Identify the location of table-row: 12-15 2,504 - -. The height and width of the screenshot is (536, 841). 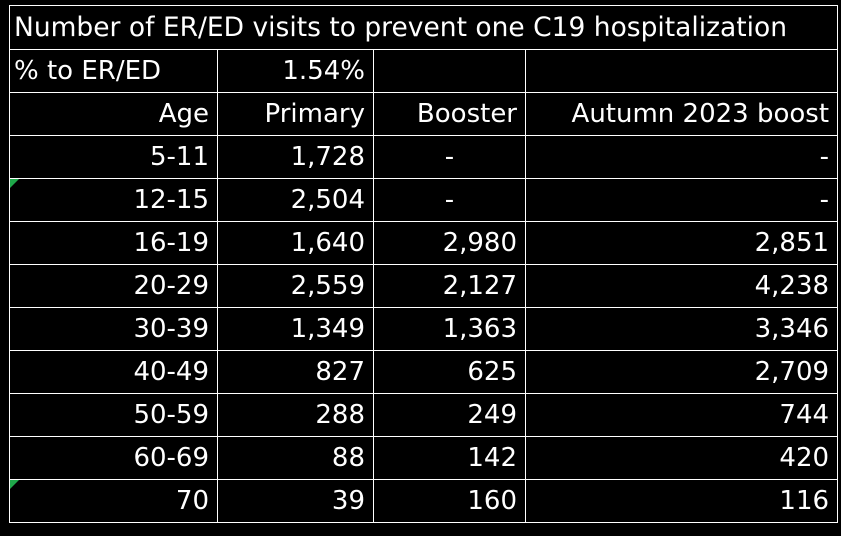
(424, 200).